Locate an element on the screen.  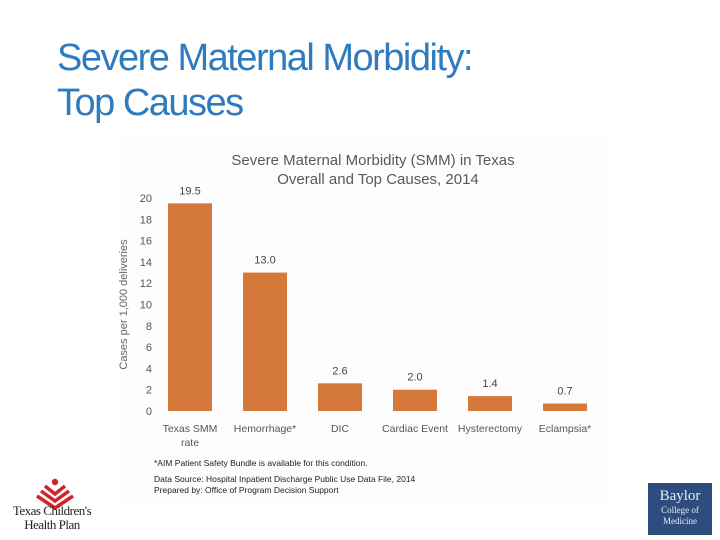
y-tick-label: 12 is located at coordinates (146, 284).